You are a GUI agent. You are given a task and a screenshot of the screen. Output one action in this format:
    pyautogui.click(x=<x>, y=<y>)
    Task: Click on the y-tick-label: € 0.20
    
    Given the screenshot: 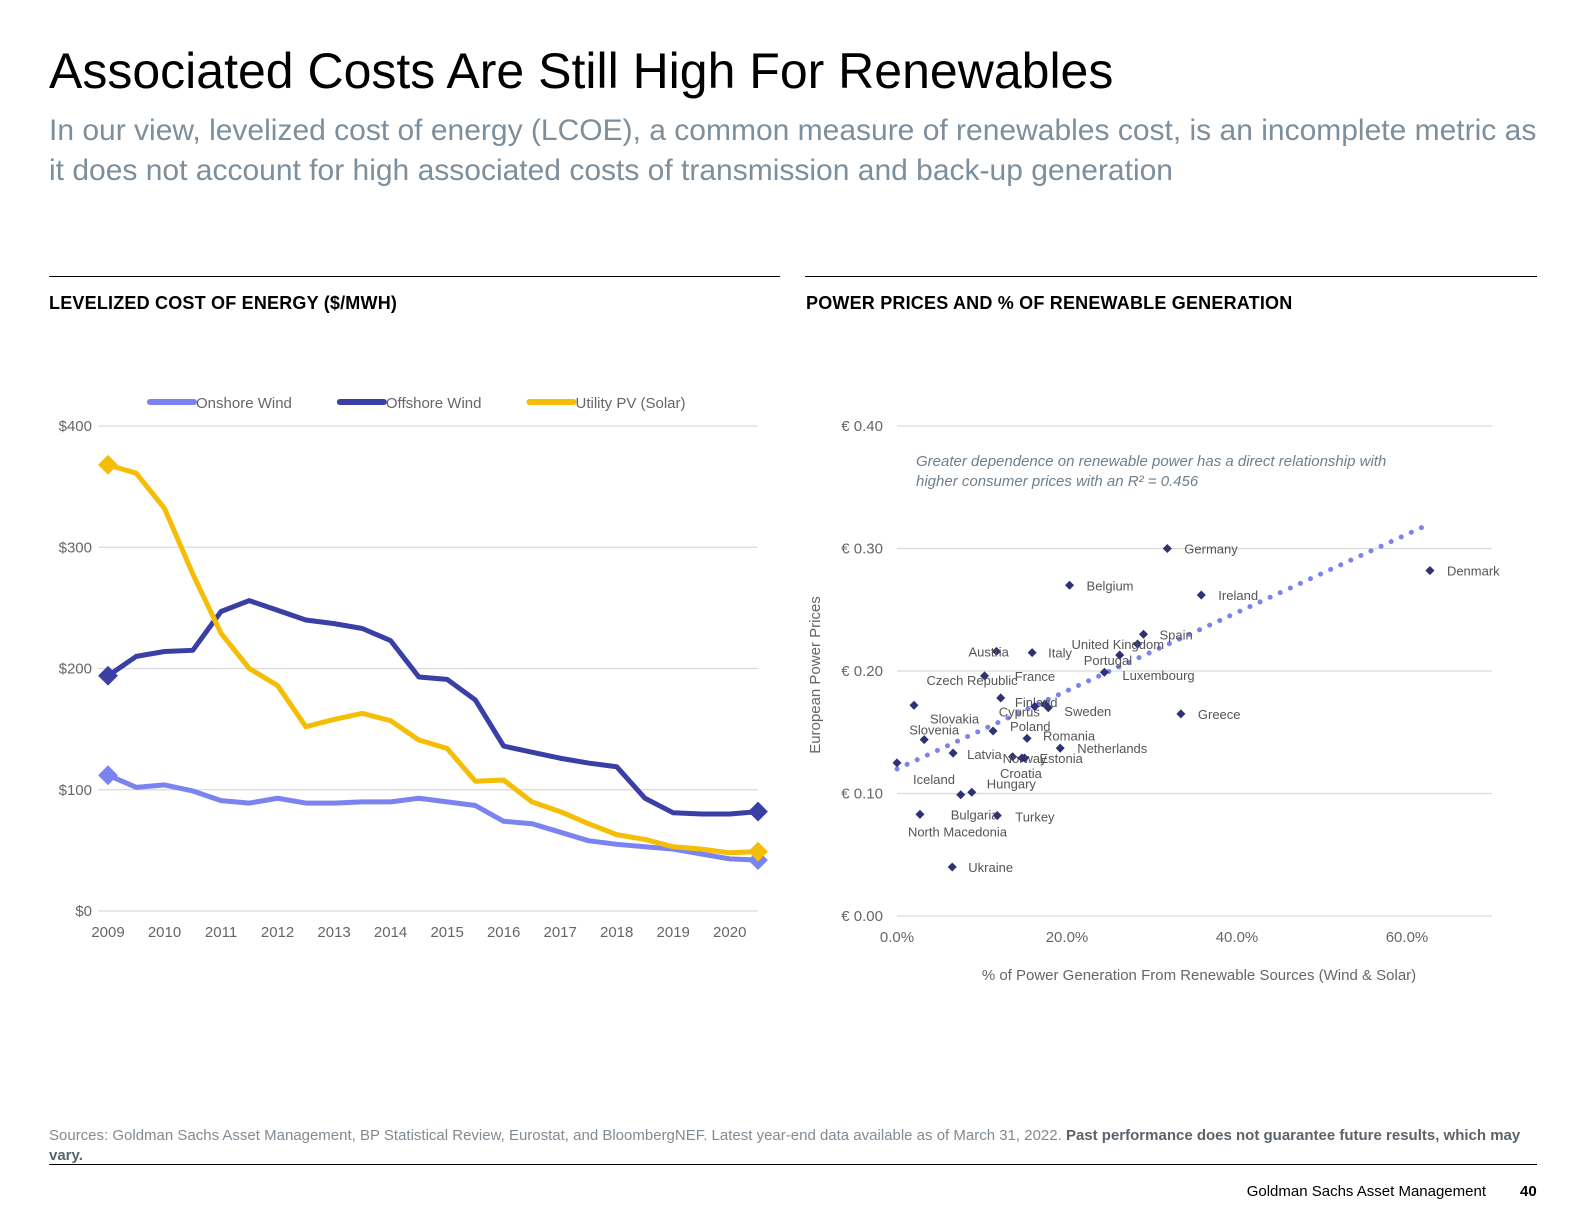 What is the action you would take?
    pyautogui.click(x=862, y=671)
    